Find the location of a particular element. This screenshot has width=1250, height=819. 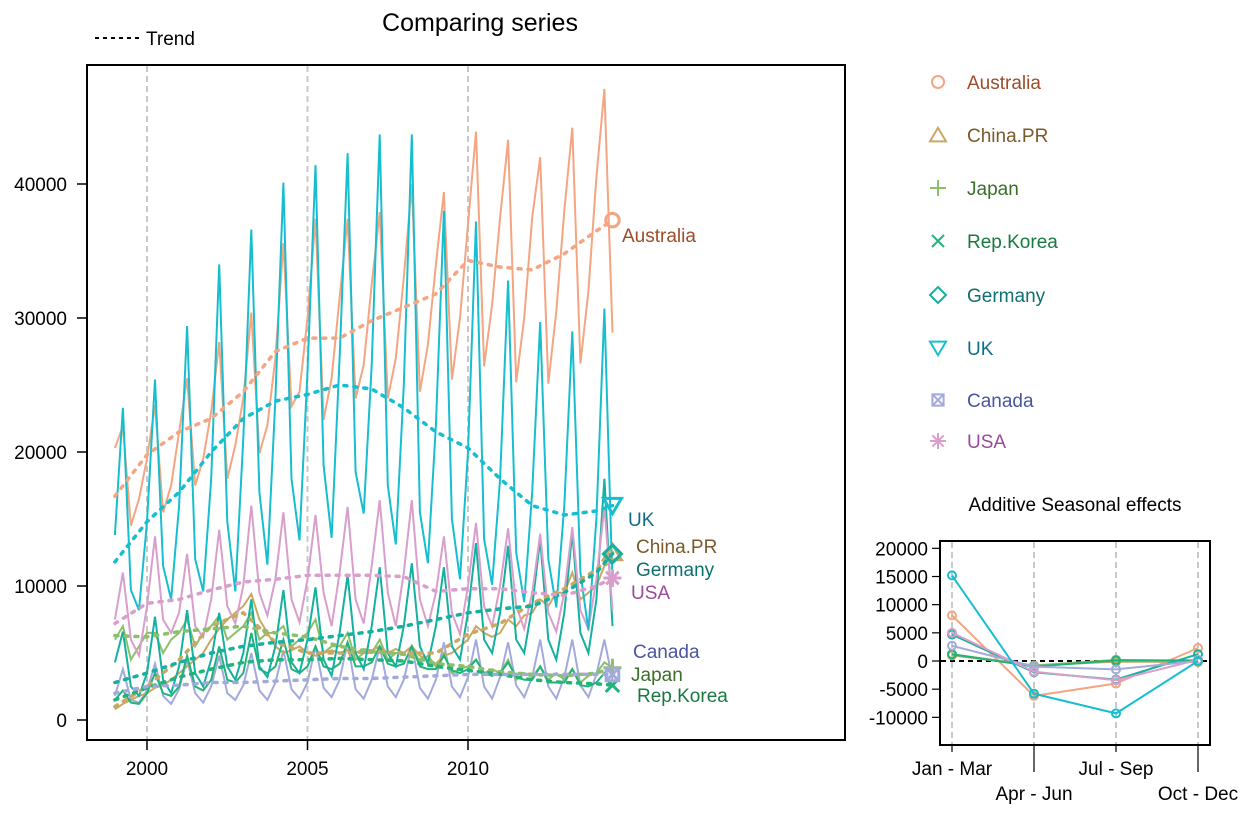

inset-plot-frame is located at coordinates (1075, 643).